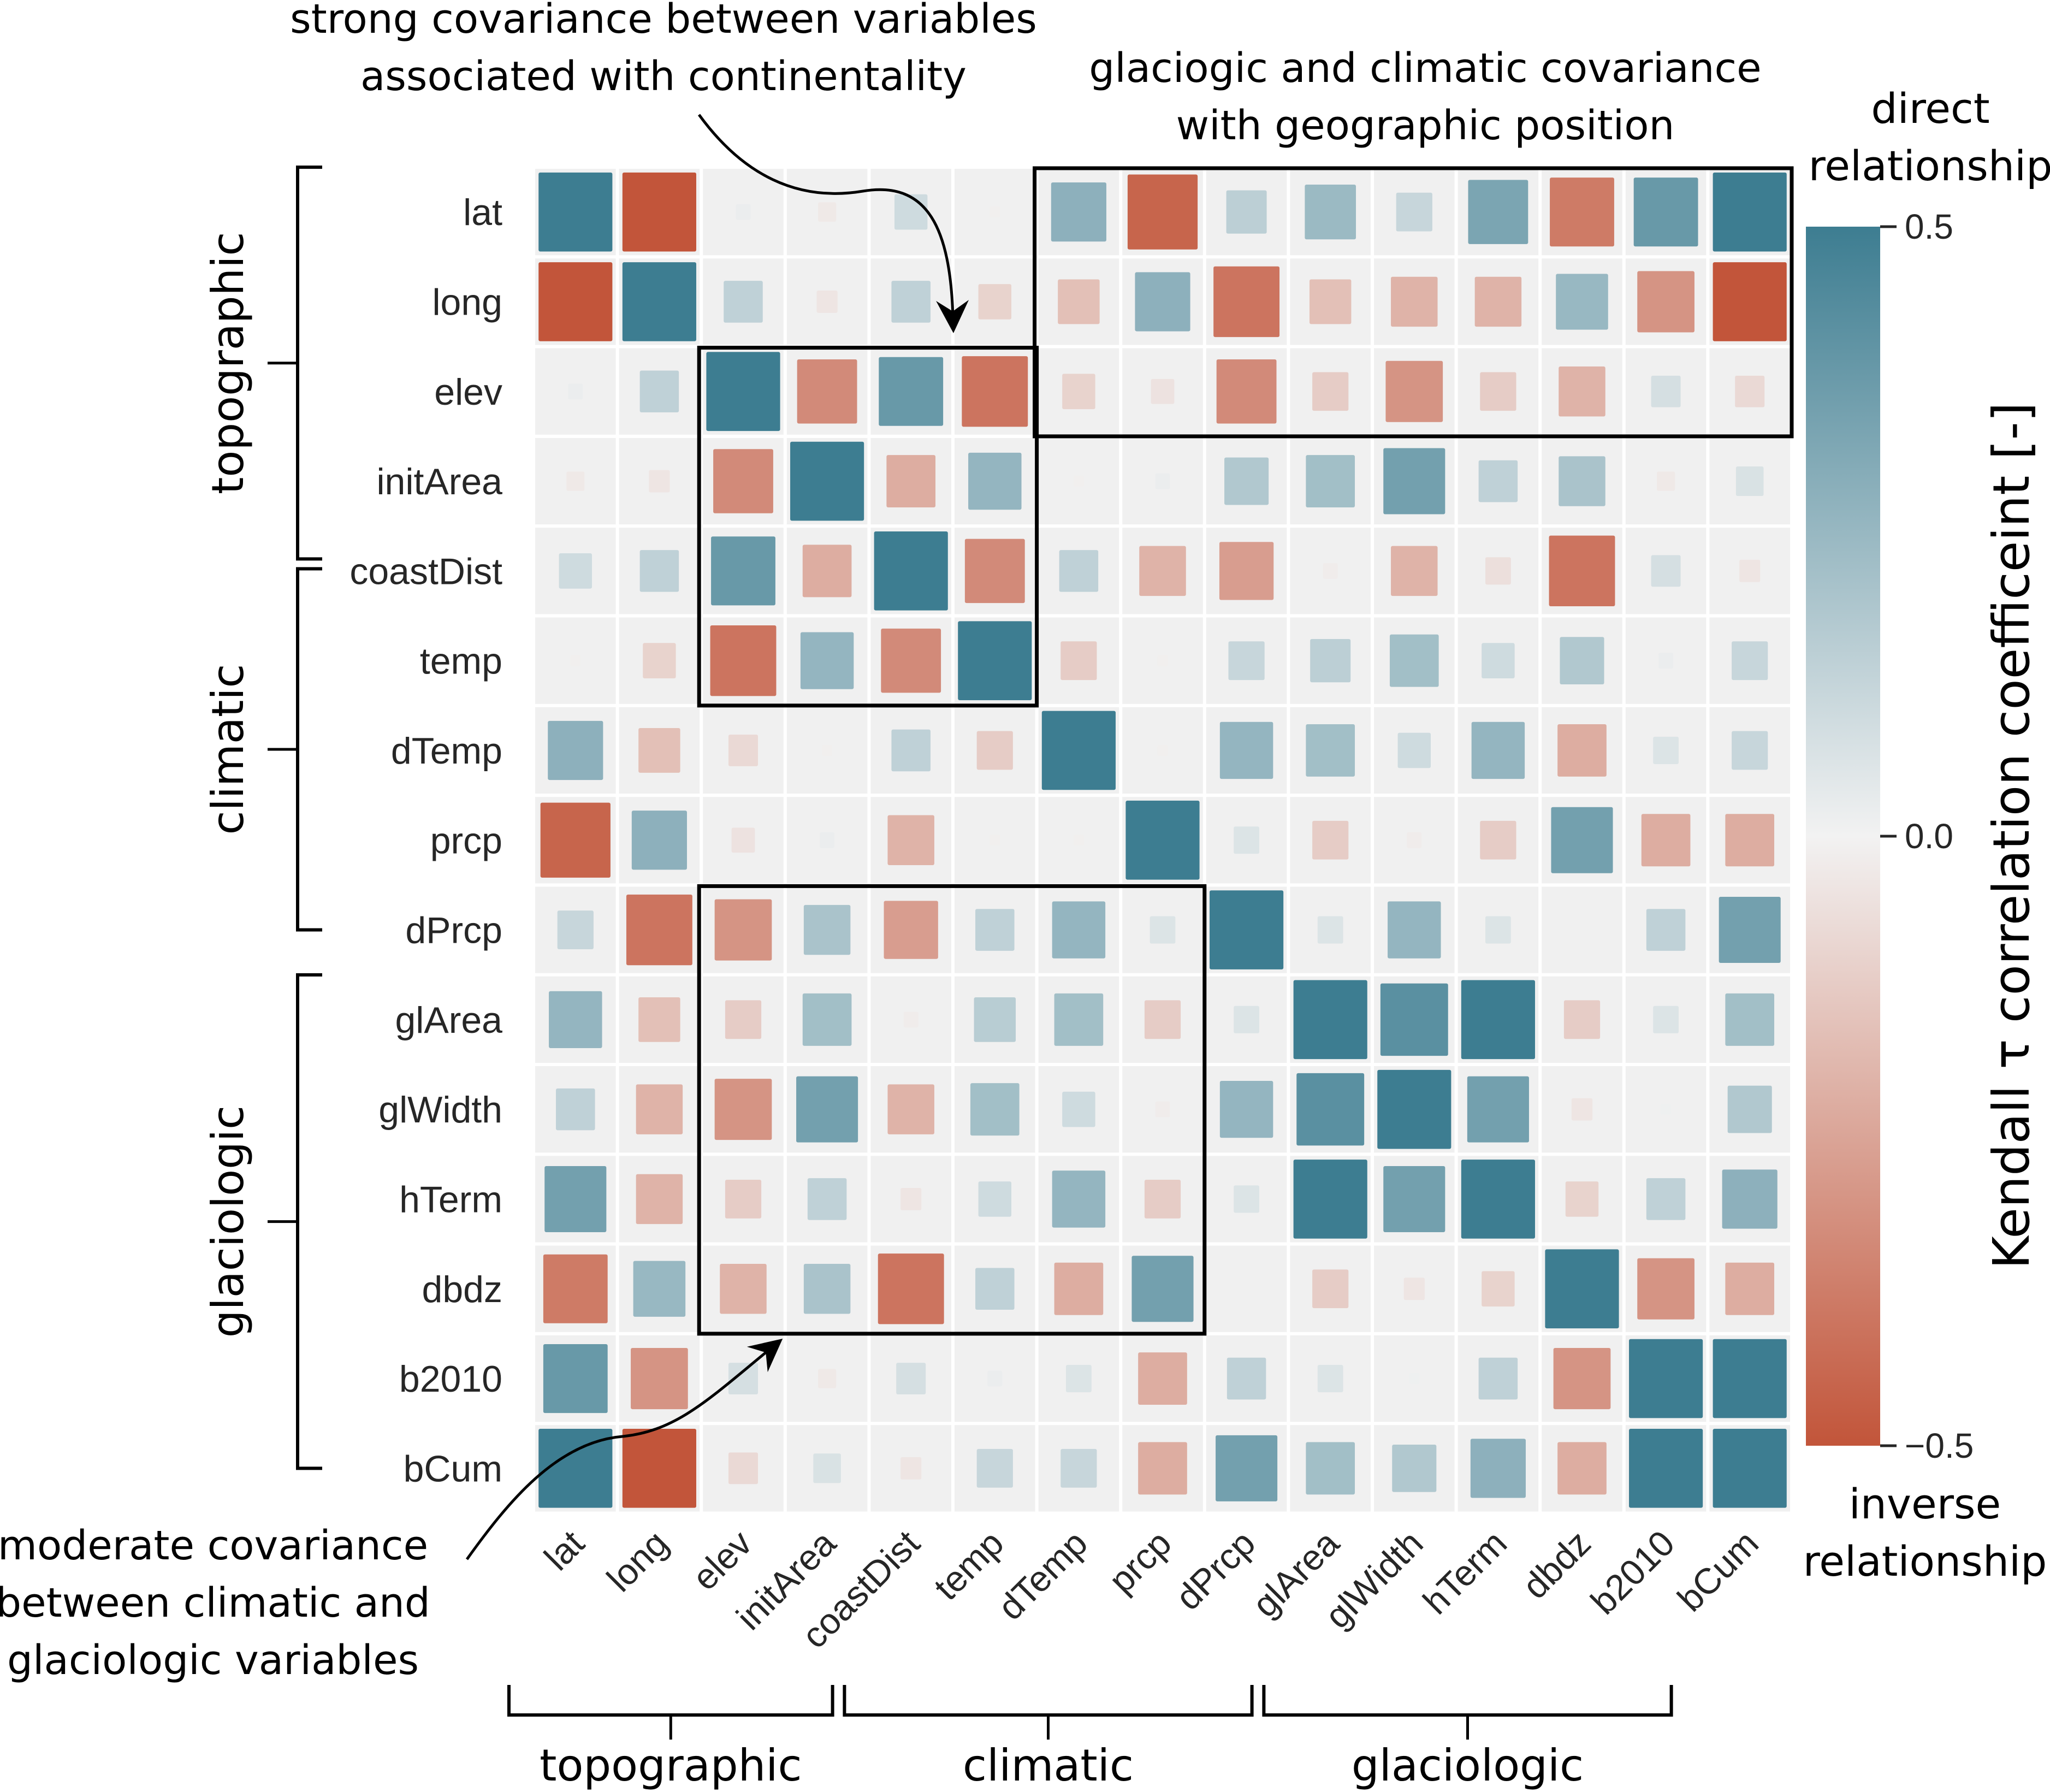  What do you see at coordinates (1666, 841) in the screenshot?
I see `heatmap-square-prcp-b2010` at bounding box center [1666, 841].